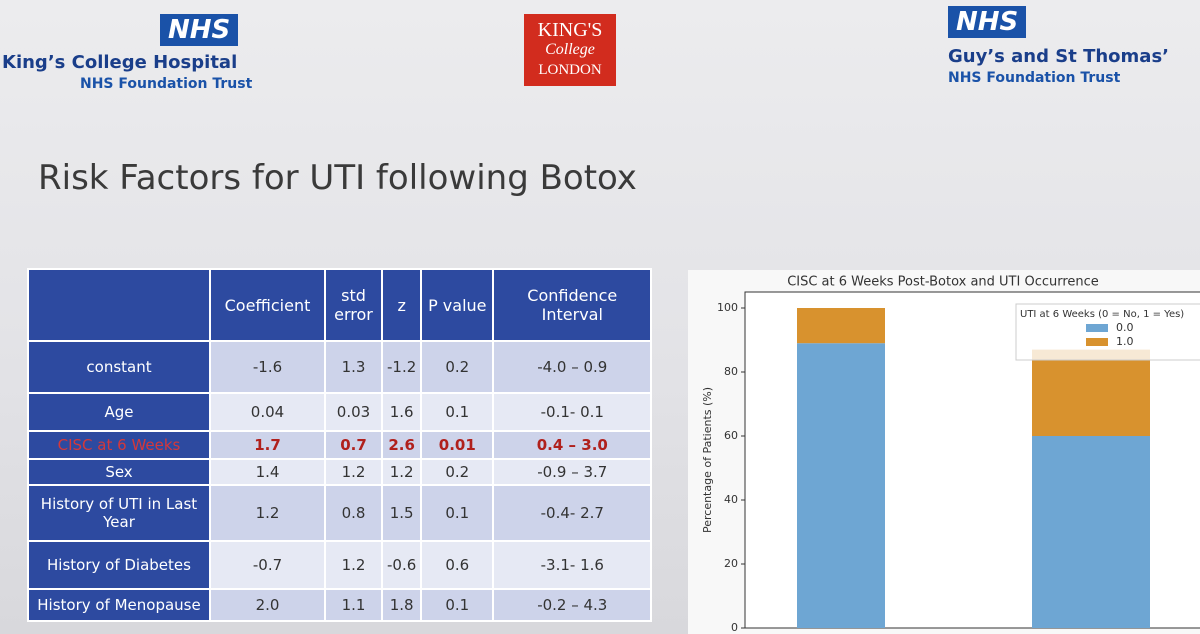 The image size is (1200, 634). What do you see at coordinates (401, 305) in the screenshot?
I see `column-header: z` at bounding box center [401, 305].